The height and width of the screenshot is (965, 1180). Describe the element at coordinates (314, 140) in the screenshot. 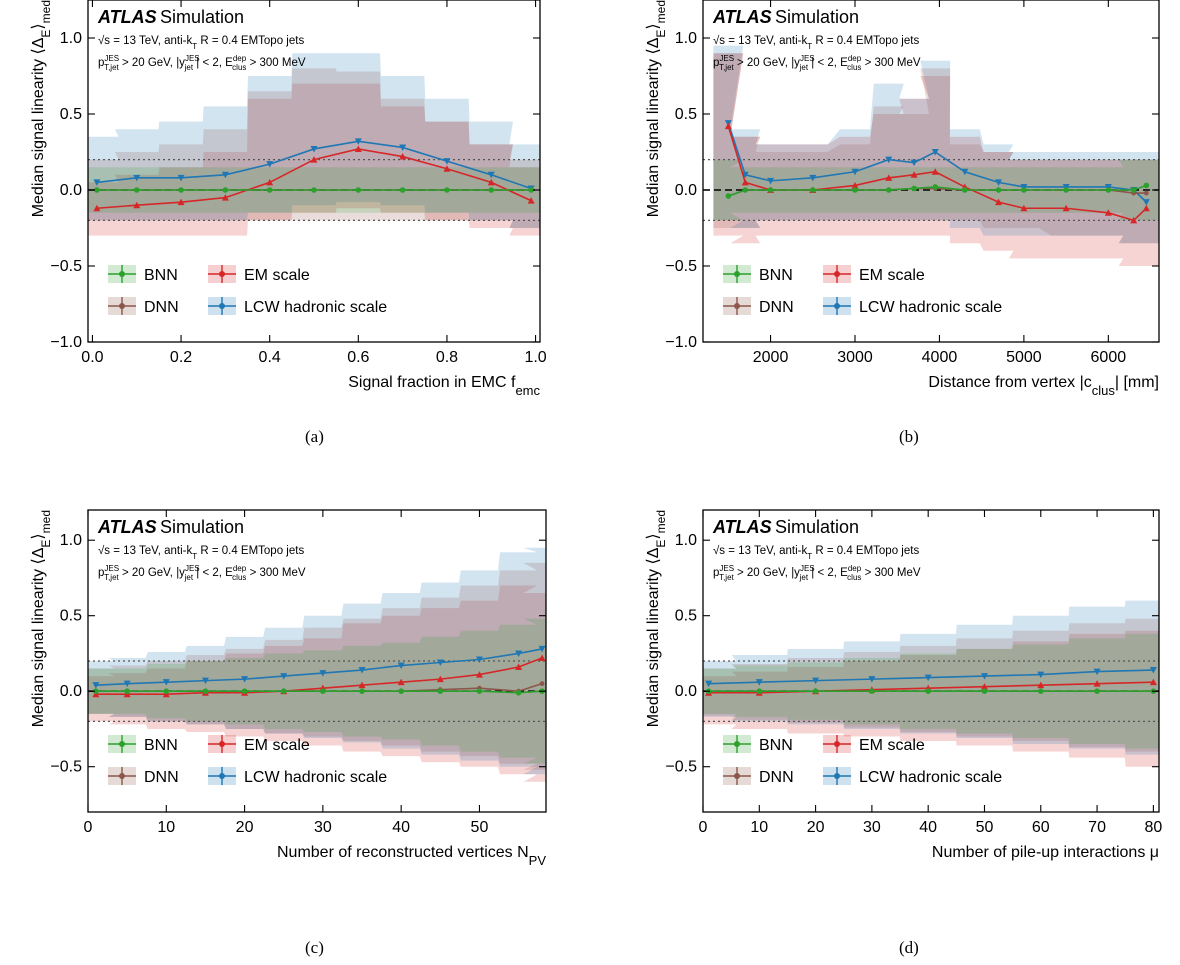

I see `band-lcw` at that location.